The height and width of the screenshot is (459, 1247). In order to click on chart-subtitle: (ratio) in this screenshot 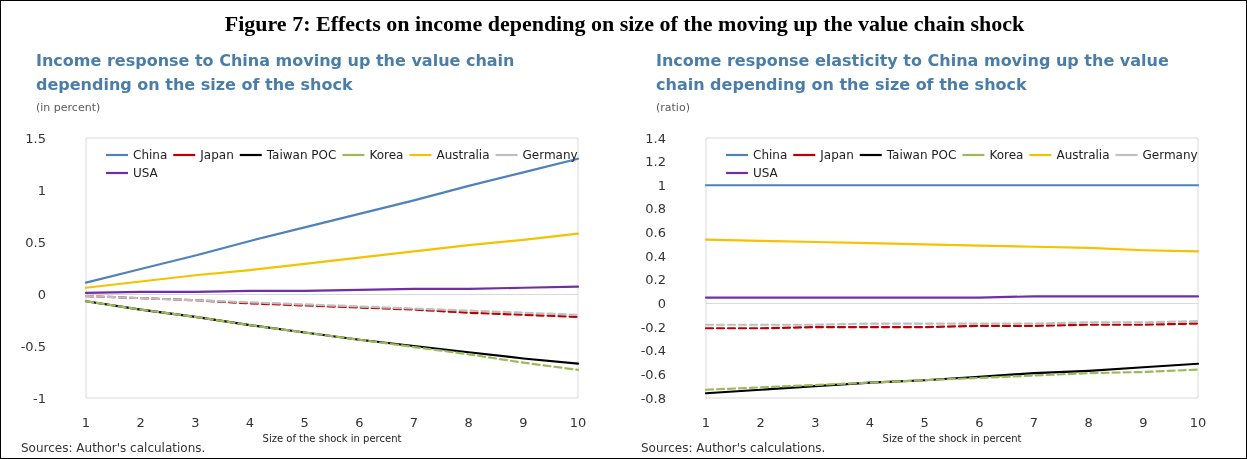, I will do `click(673, 107)`.